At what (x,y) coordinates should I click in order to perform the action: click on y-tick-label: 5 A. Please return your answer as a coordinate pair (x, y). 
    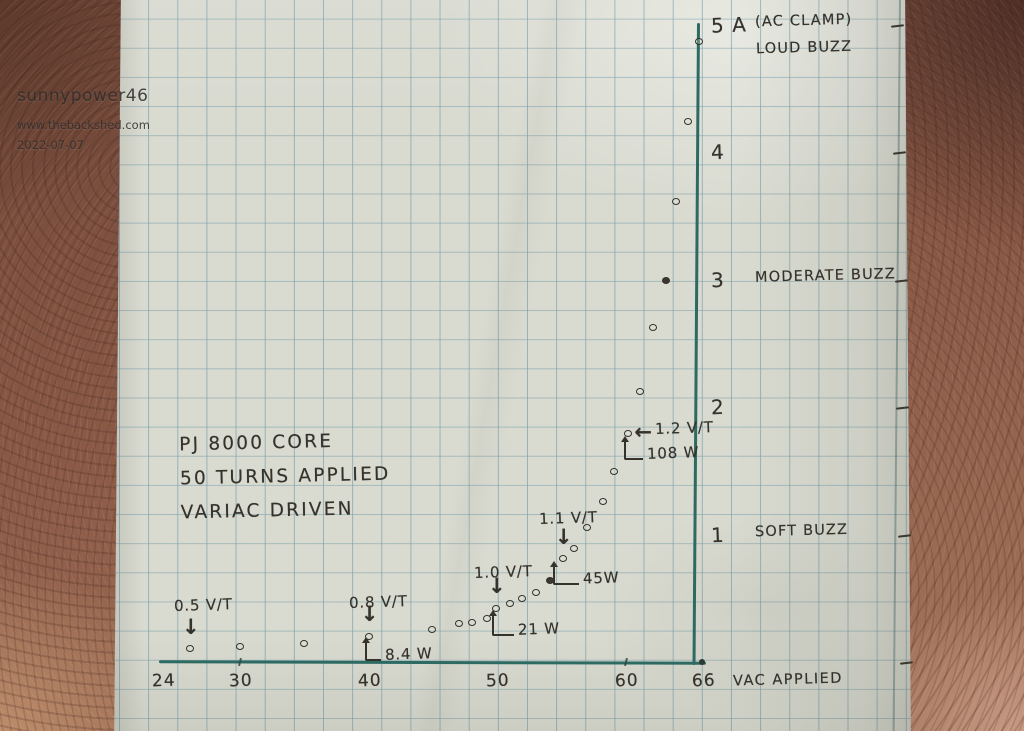
    Looking at the image, I should click on (729, 25).